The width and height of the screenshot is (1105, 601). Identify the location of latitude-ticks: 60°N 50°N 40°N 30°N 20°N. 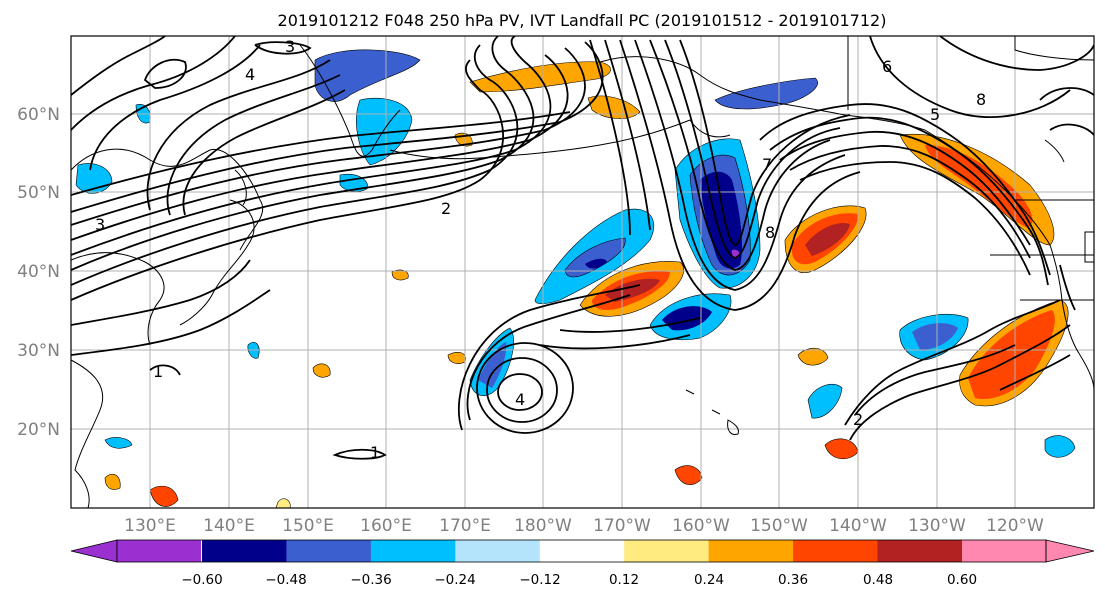
(38, 272).